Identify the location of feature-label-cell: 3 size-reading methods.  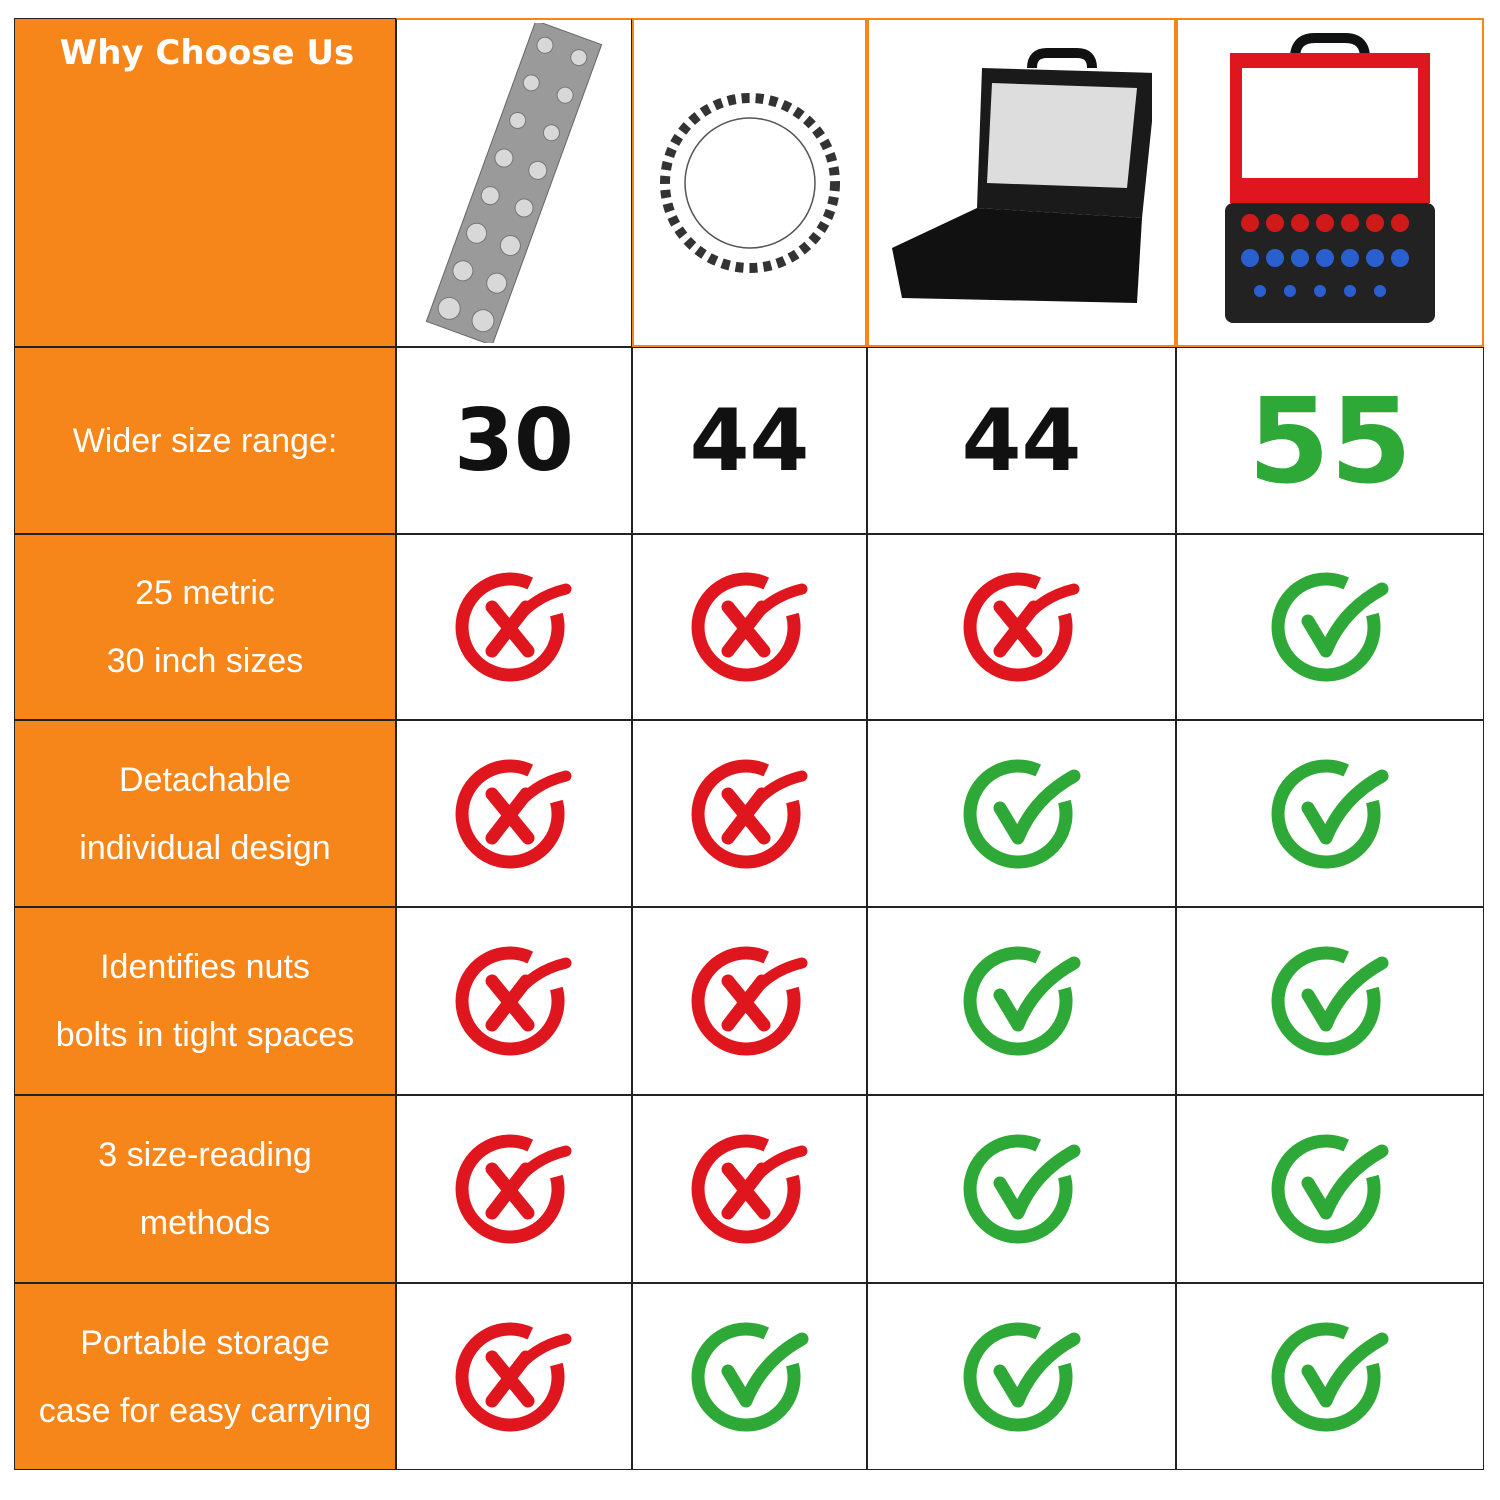
(205, 1189).